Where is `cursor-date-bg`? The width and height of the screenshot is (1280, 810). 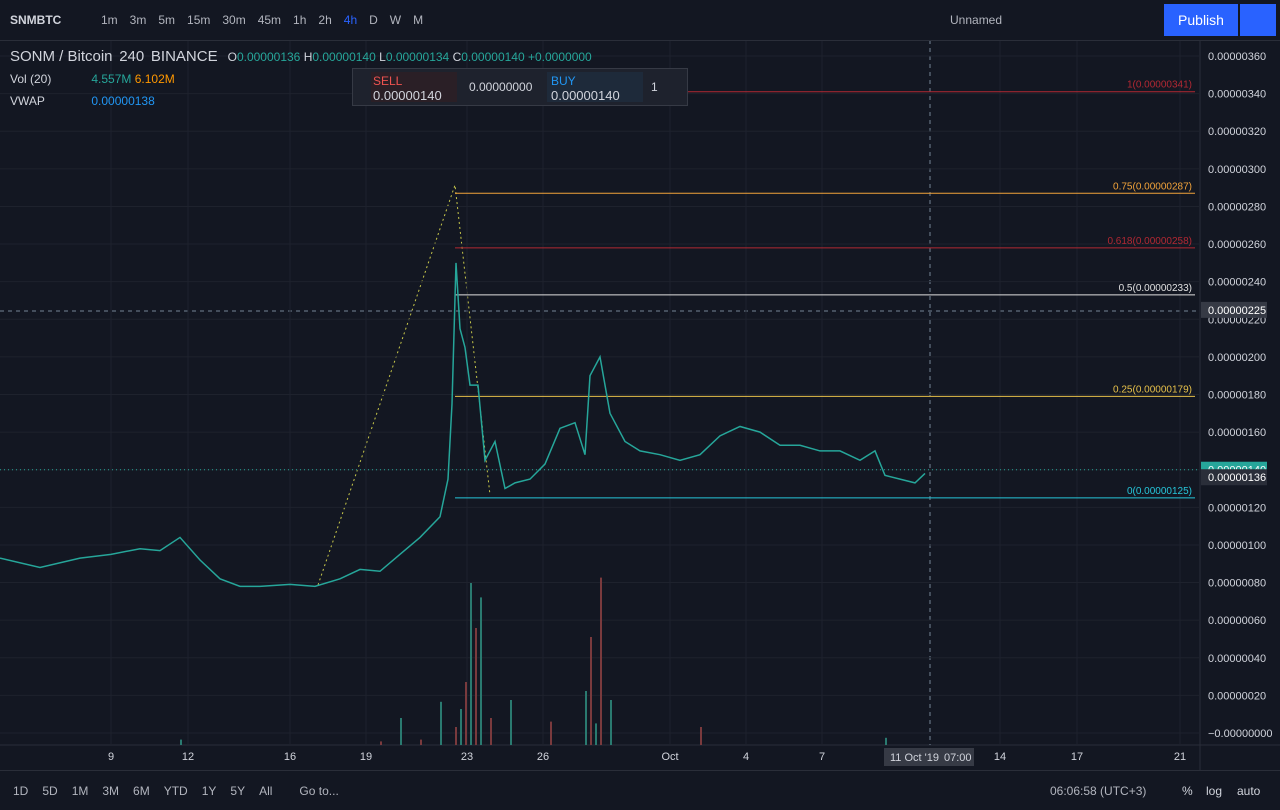 cursor-date-bg is located at coordinates (929, 757).